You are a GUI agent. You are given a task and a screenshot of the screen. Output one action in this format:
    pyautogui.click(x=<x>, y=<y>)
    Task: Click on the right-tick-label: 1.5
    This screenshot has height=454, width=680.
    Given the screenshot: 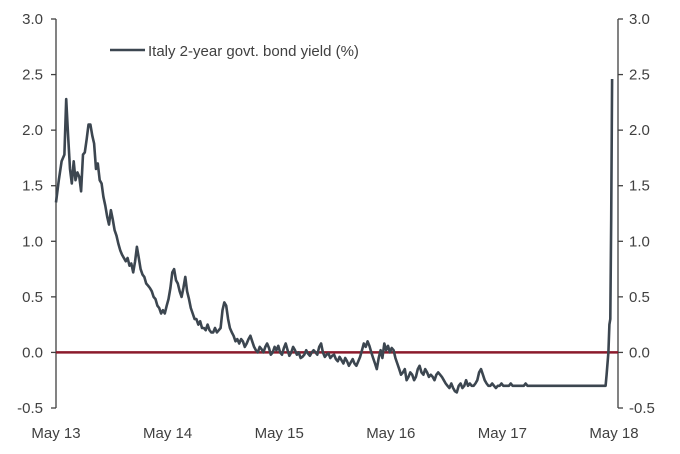 What is the action you would take?
    pyautogui.click(x=639, y=186)
    